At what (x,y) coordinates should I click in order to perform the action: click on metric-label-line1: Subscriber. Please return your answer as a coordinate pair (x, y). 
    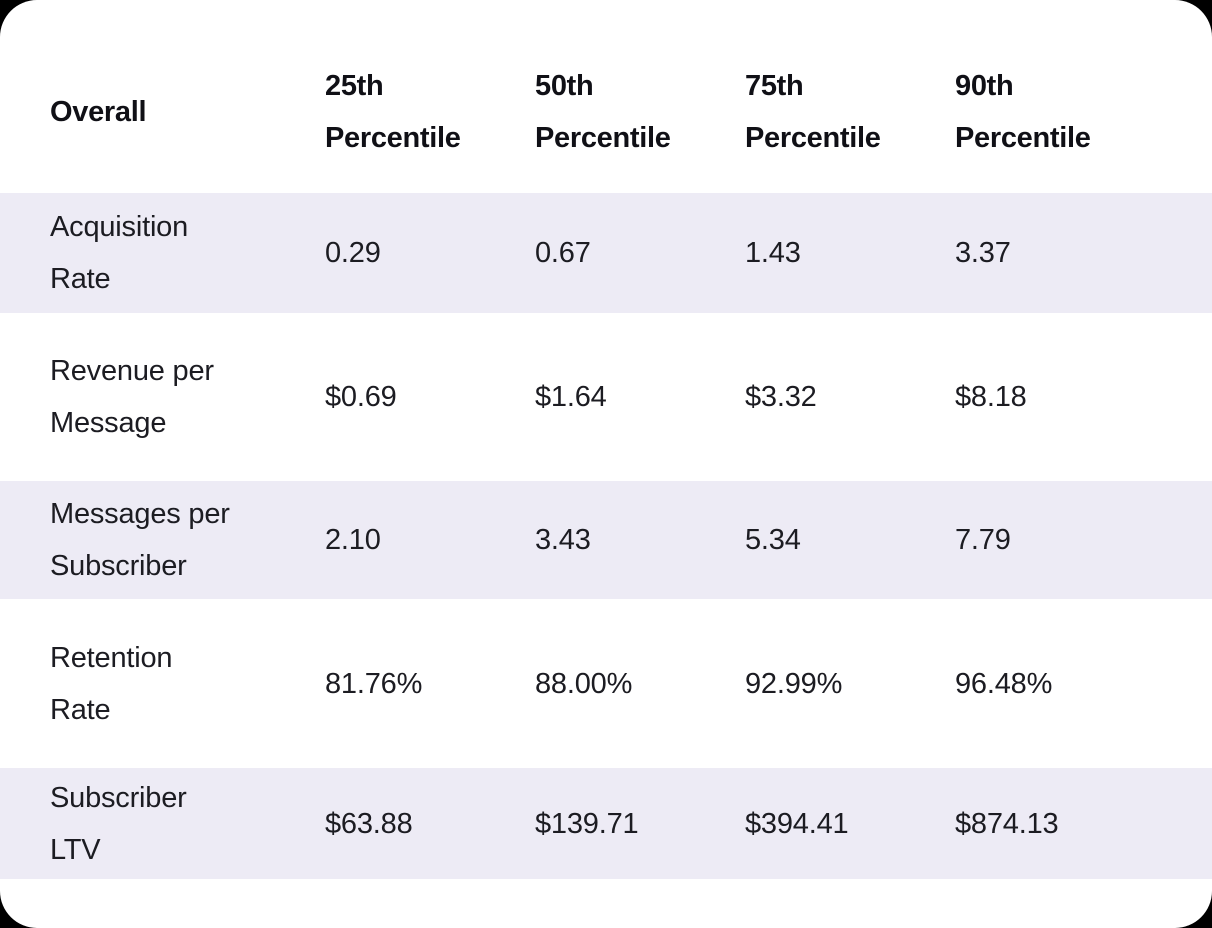
    Looking at the image, I should click on (118, 797).